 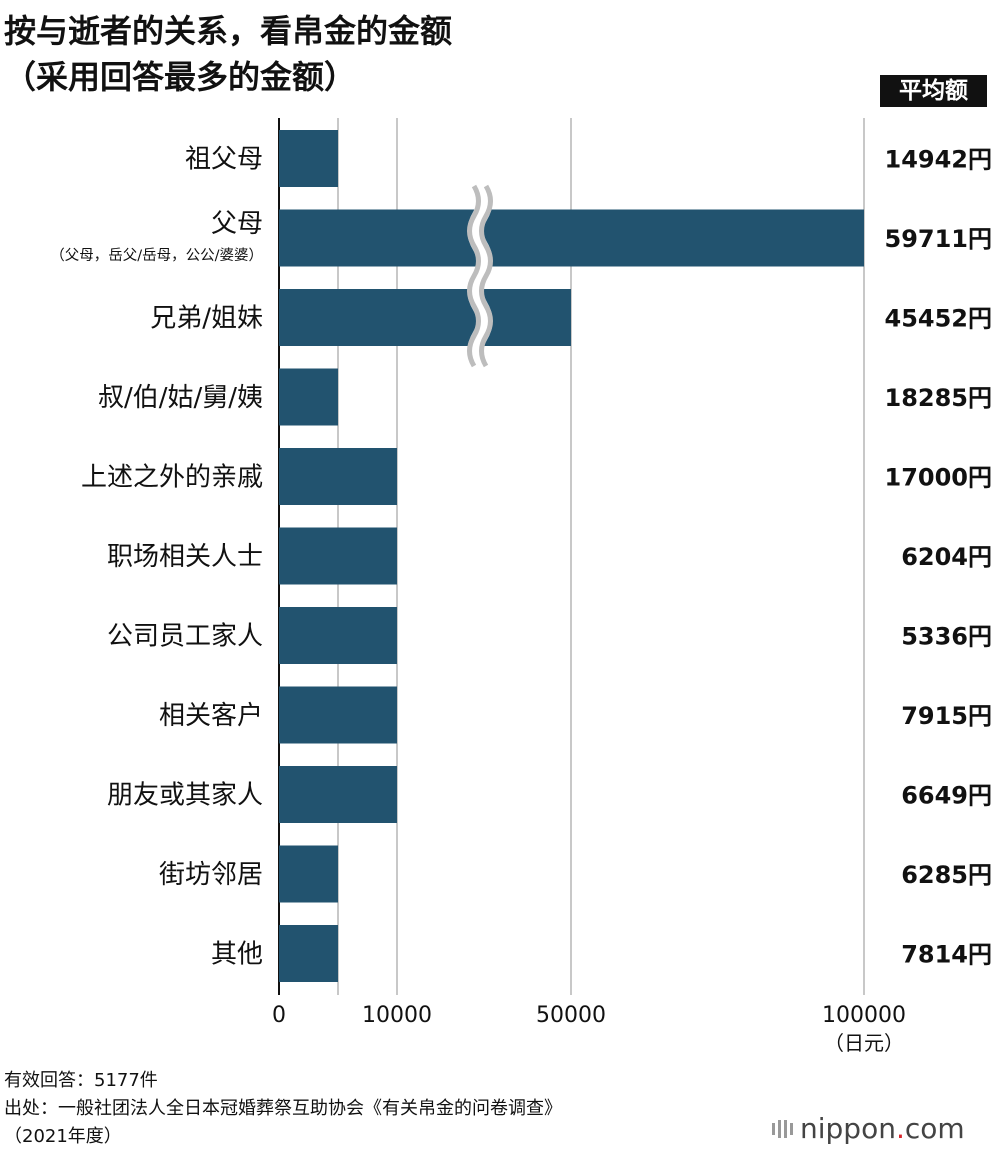 What do you see at coordinates (782, 1129) in the screenshot?
I see `nippon-logo-icon` at bounding box center [782, 1129].